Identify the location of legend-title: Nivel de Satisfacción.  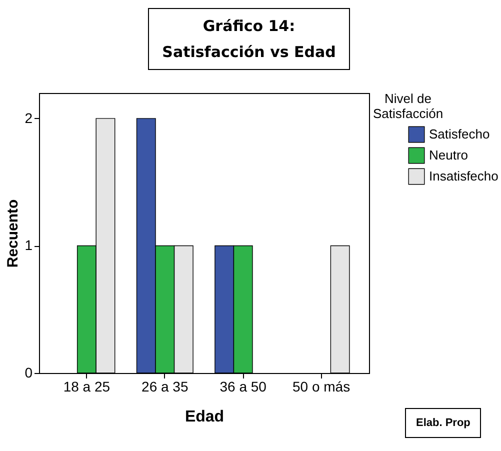
(408, 106).